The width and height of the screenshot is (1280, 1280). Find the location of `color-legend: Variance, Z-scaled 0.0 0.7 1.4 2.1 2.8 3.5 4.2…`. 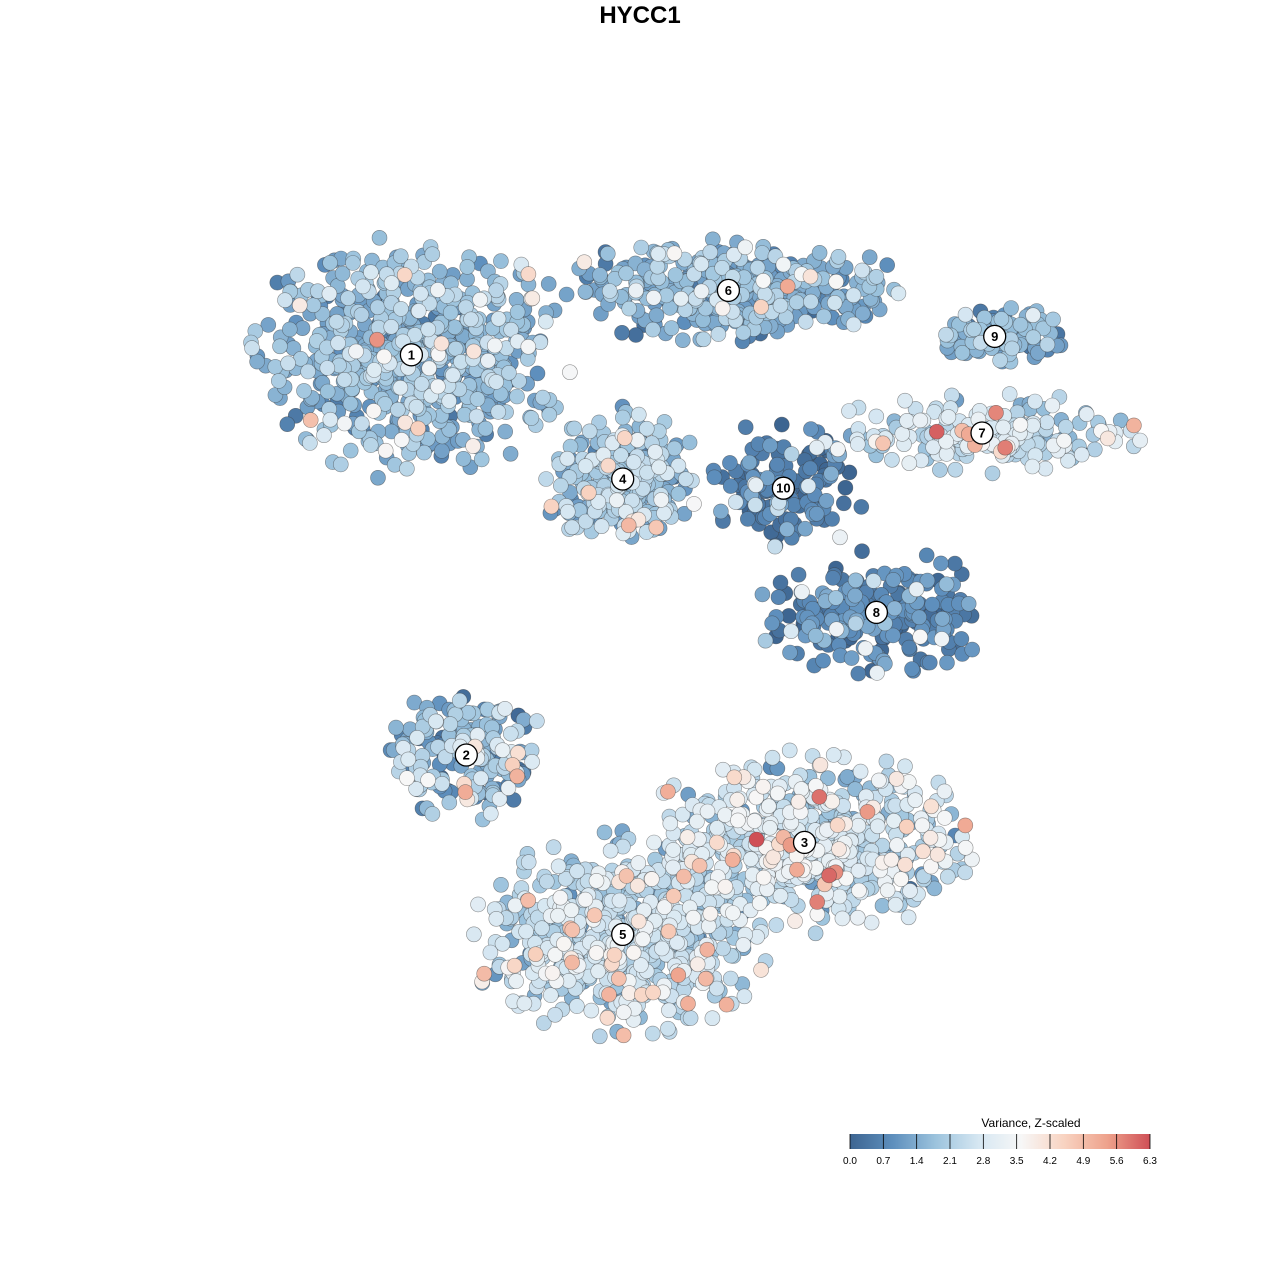

color-legend: Variance, Z-scaled 0.0 0.7 1.4 2.1 2.8 3.5 4.2… is located at coordinates (1000, 1141).